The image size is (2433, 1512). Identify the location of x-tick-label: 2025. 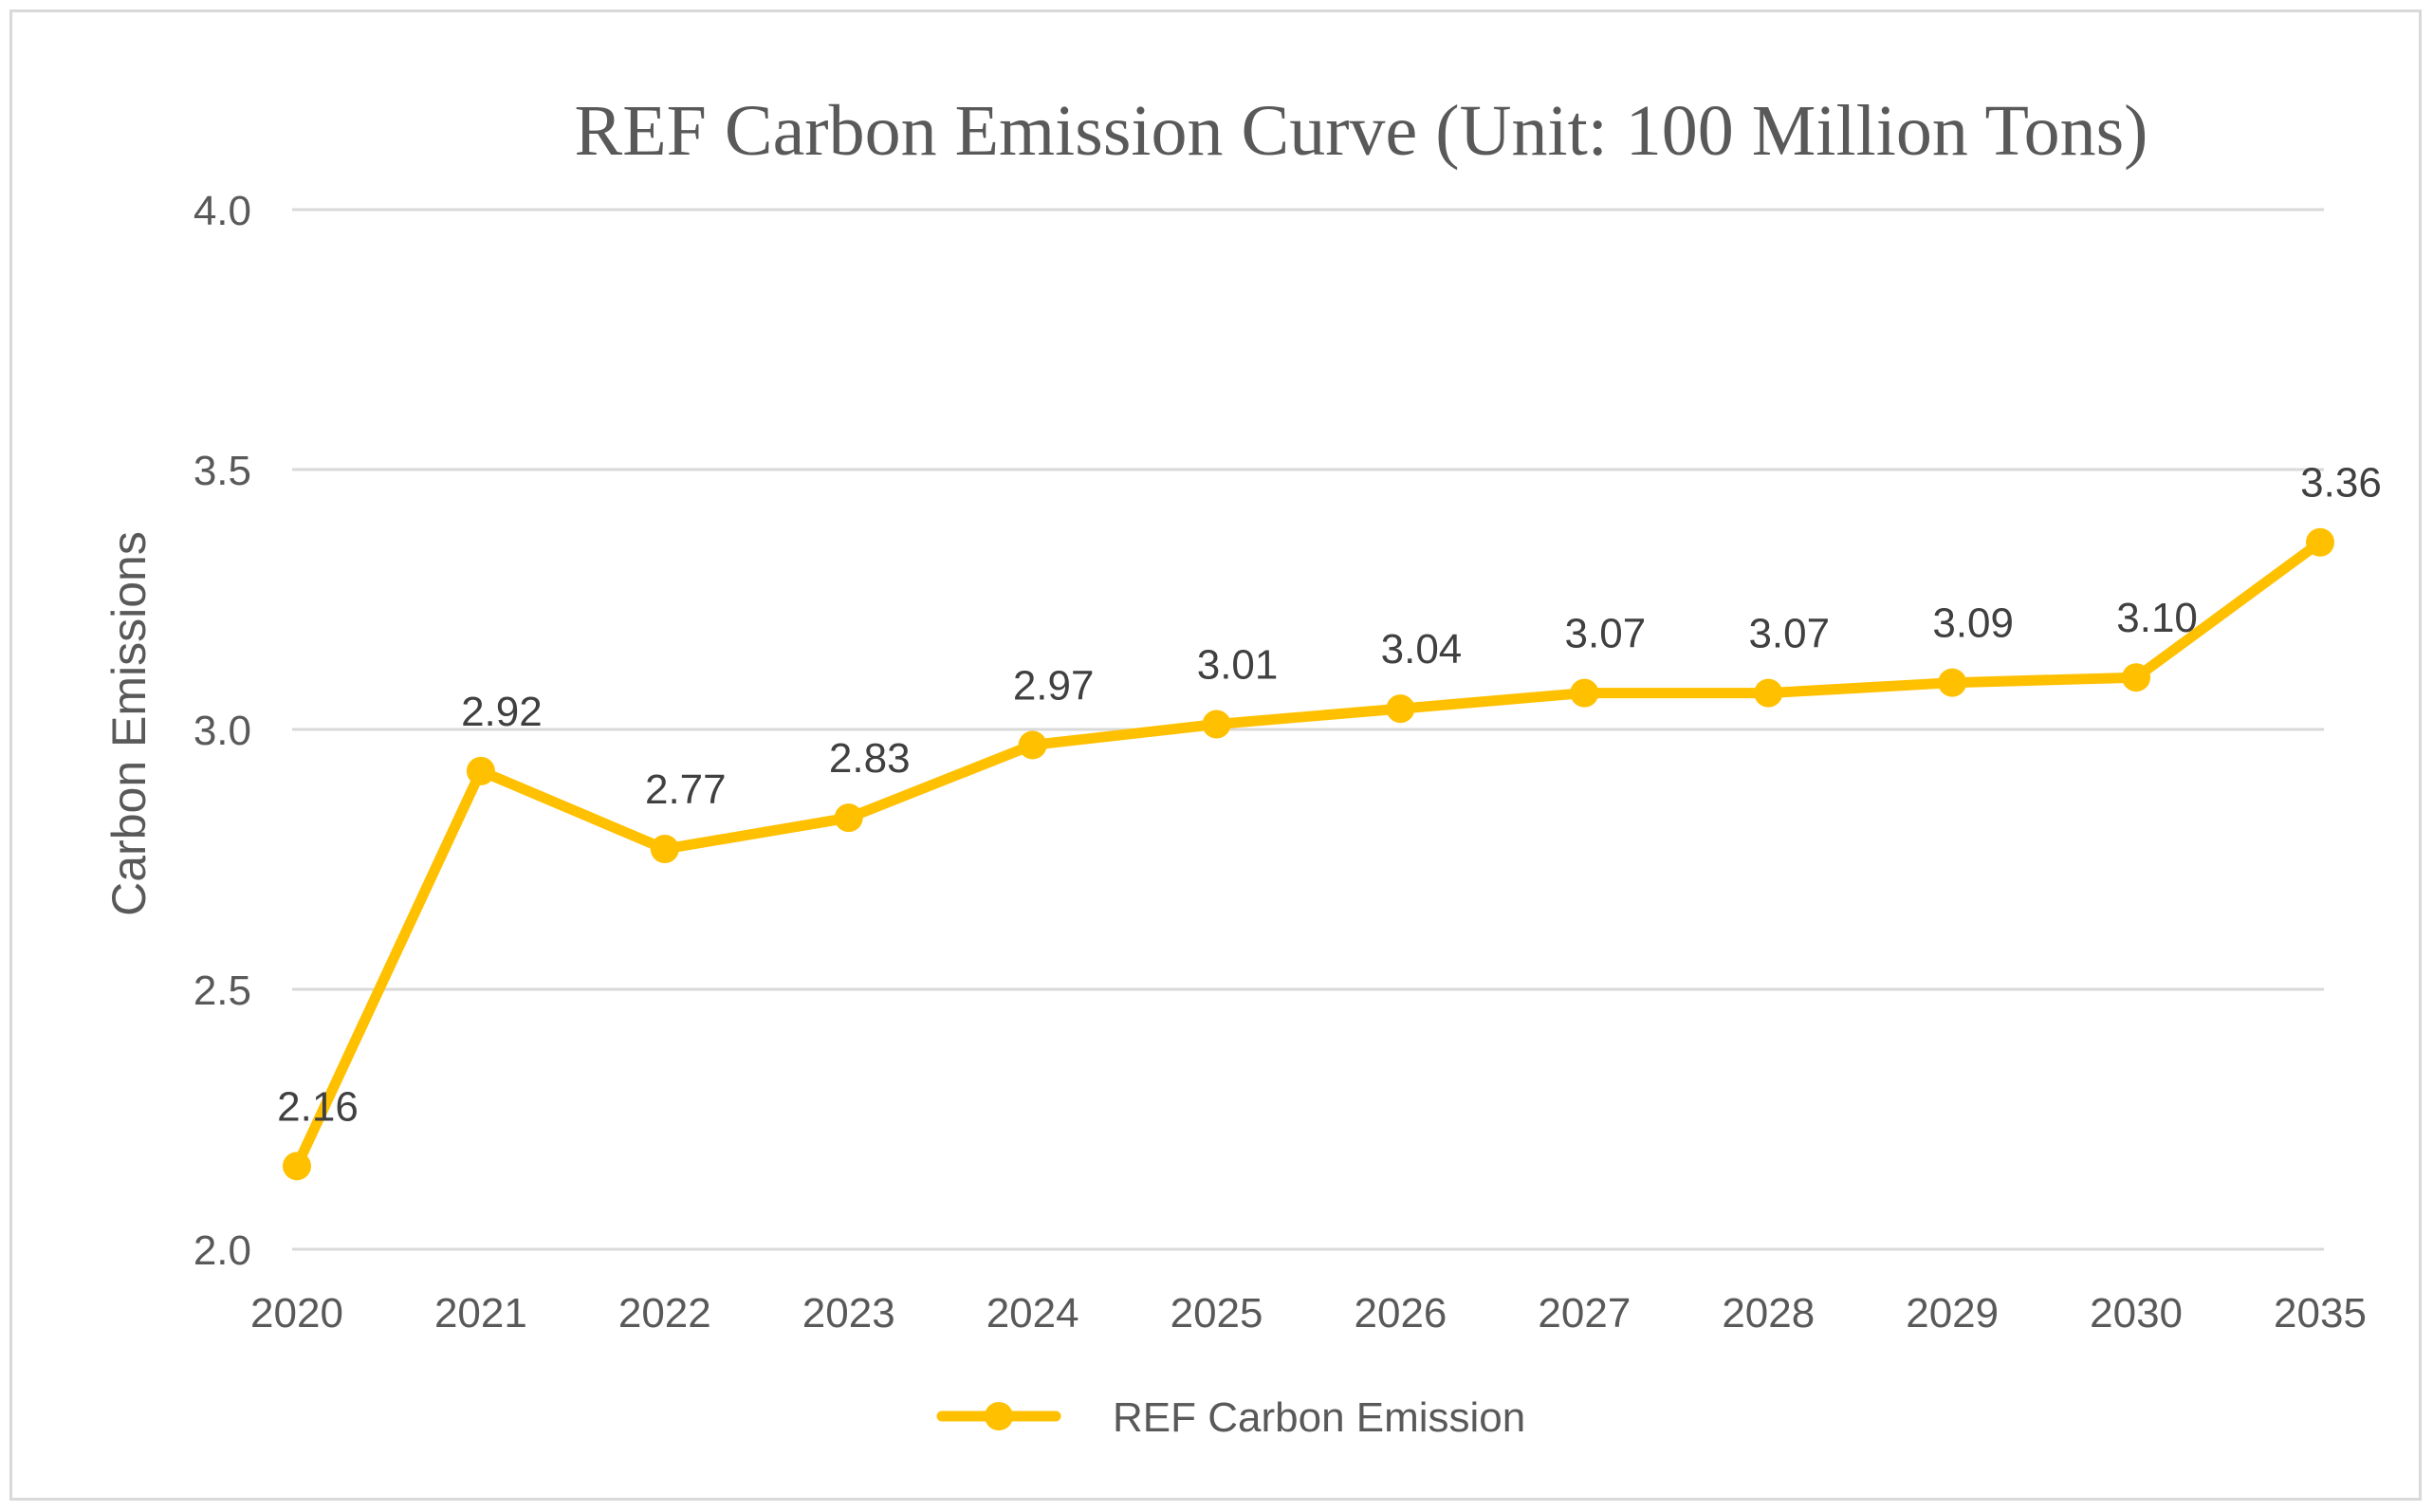
(1216, 1313).